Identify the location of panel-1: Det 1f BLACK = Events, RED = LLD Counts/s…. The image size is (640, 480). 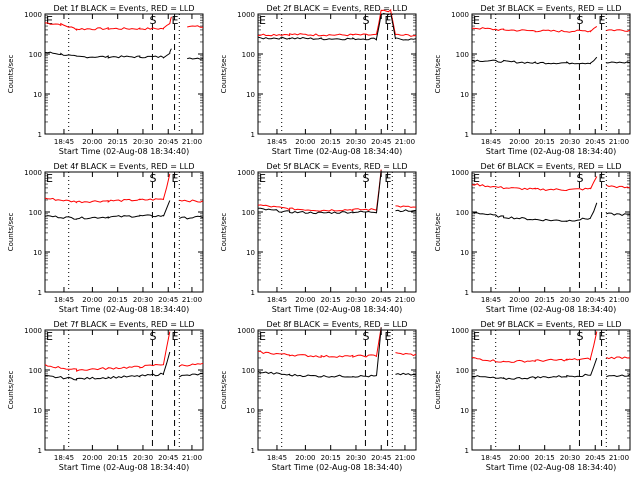
(105, 80).